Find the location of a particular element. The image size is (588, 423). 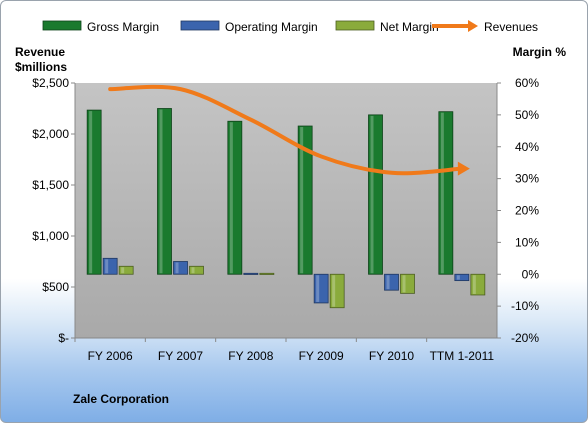

x-tick-label: FY 2010 is located at coordinates (391, 356).